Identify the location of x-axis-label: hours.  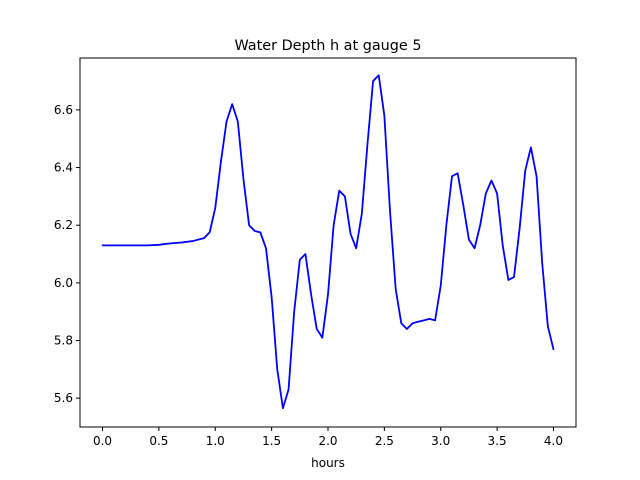
(328, 463).